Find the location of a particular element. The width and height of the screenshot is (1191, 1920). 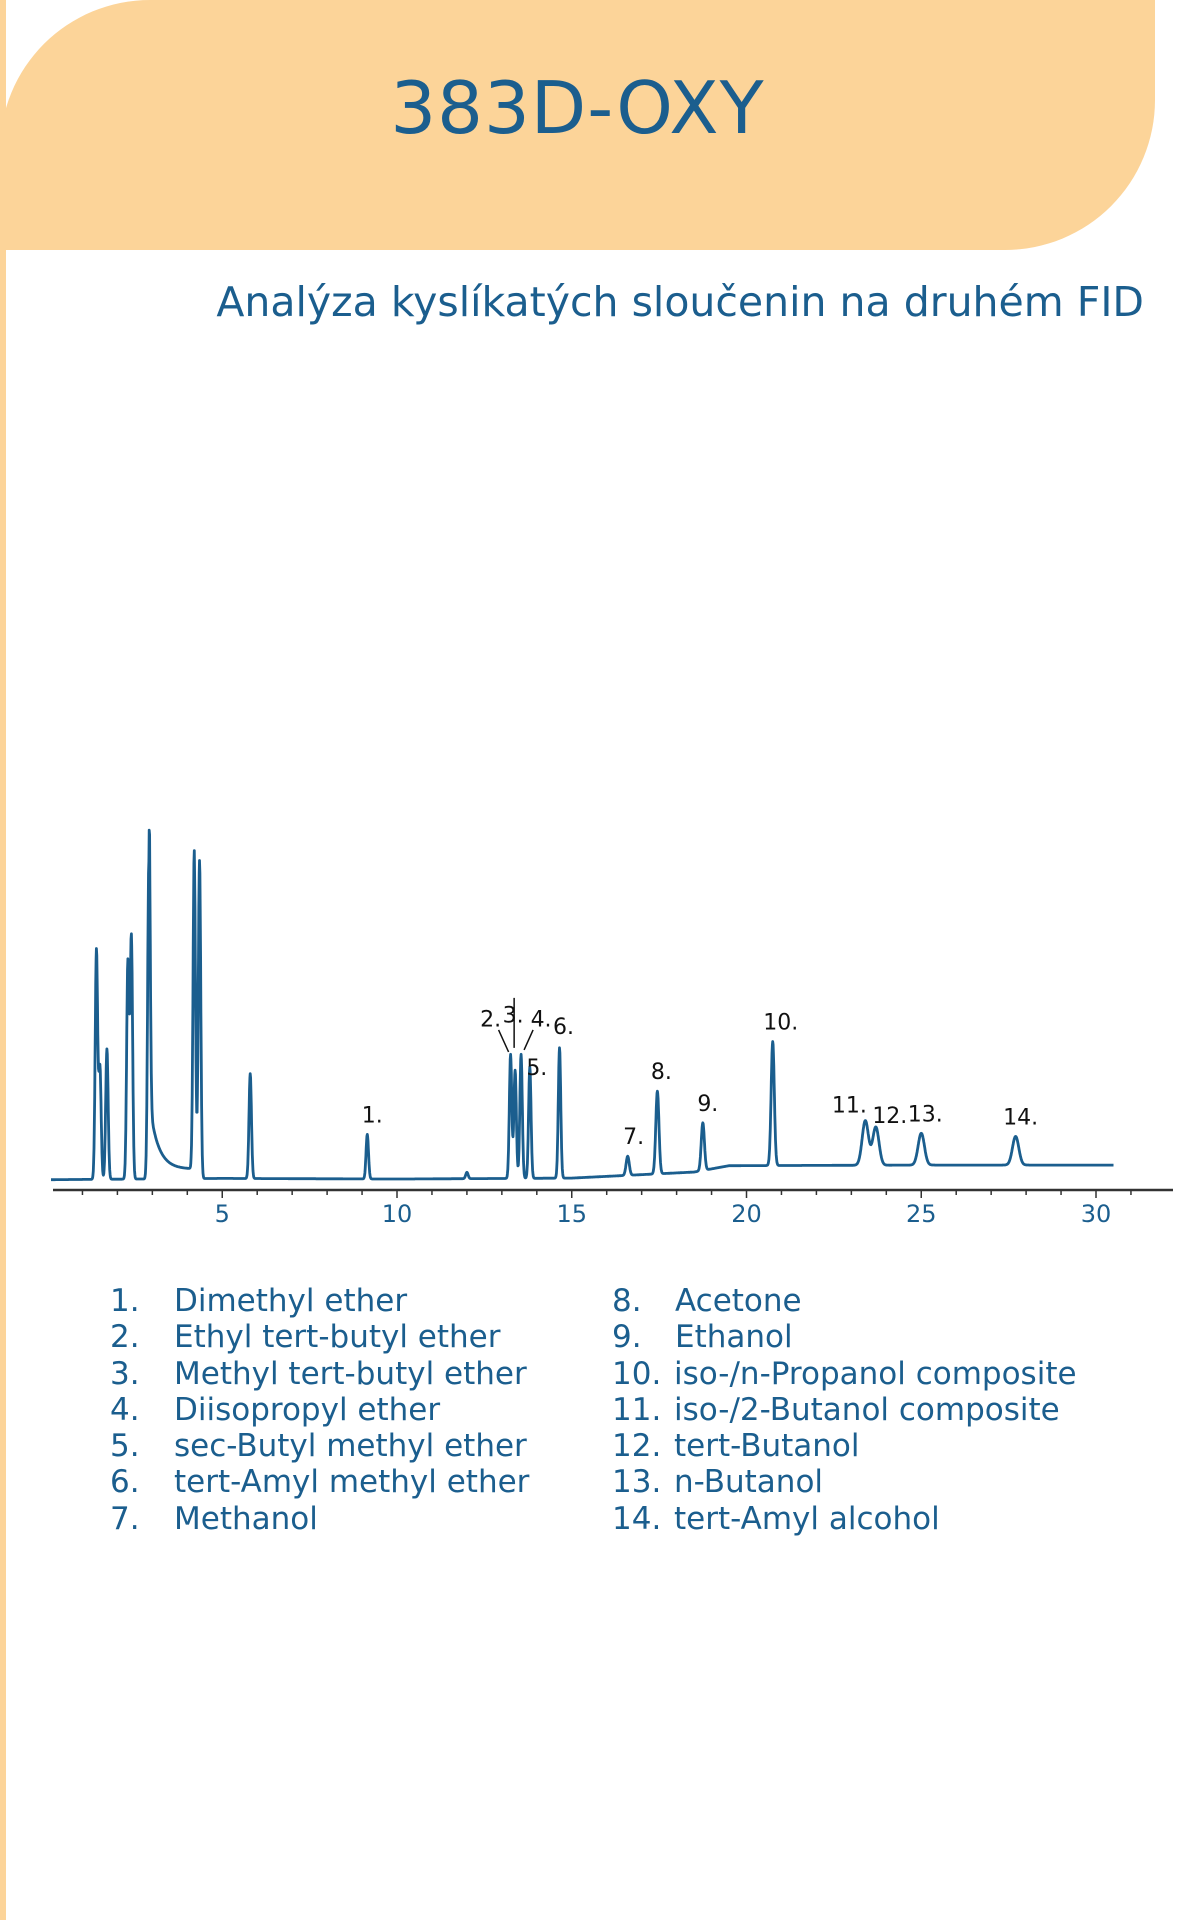

legend-number: 5. is located at coordinates (125, 1446).